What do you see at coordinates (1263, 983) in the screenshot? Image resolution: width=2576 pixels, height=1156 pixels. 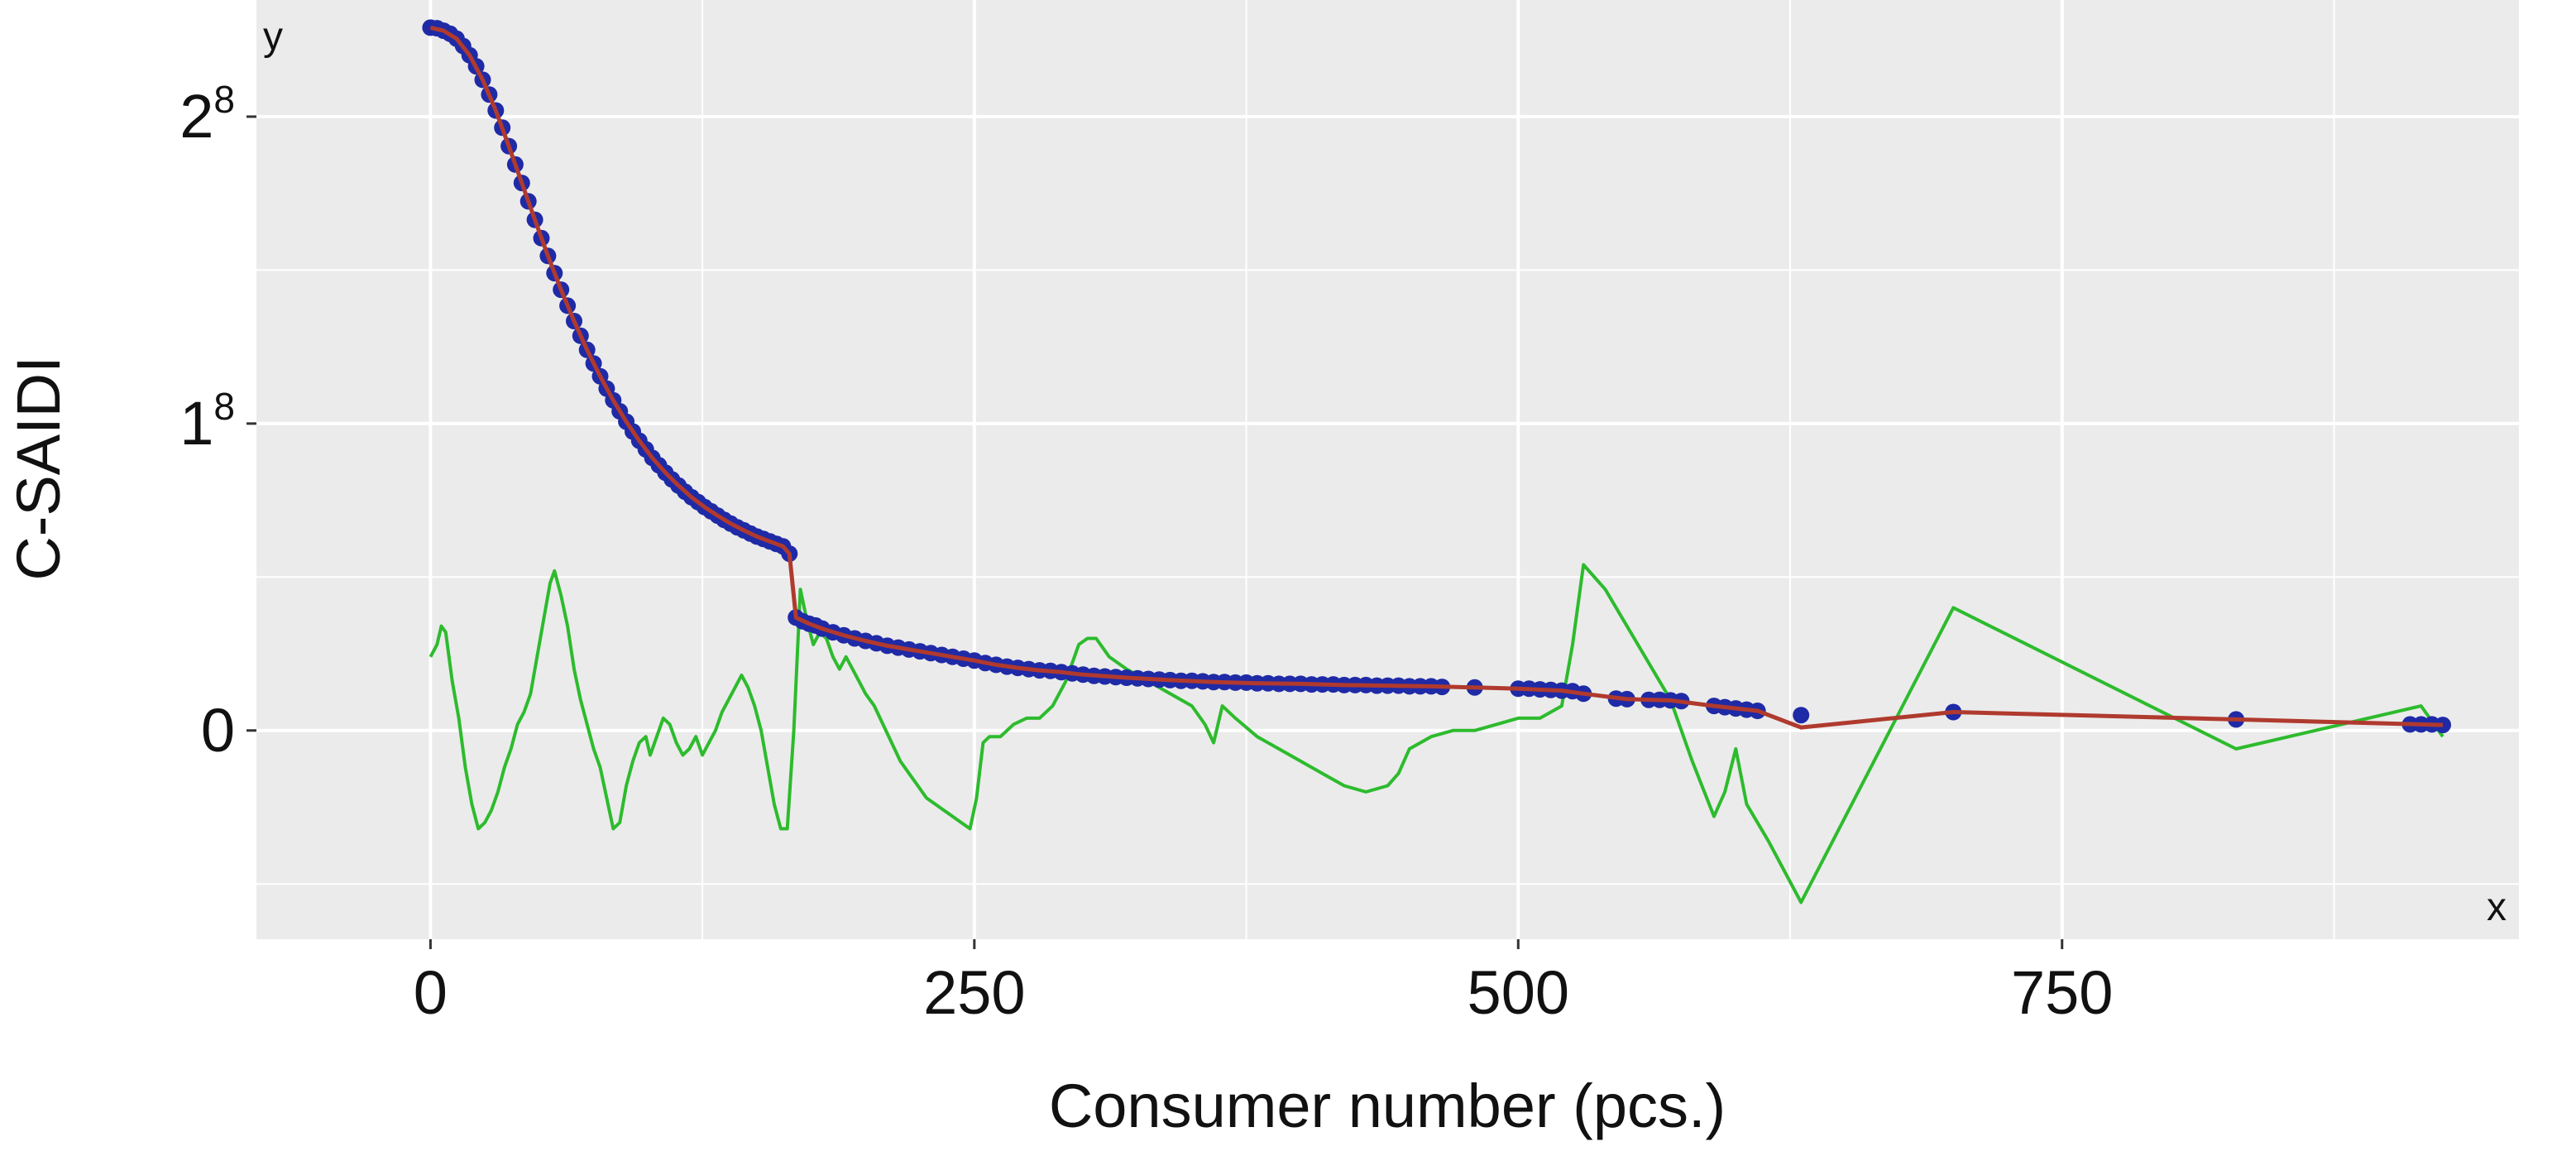 I see `x-axis-ticks: 0 250 500 750` at bounding box center [1263, 983].